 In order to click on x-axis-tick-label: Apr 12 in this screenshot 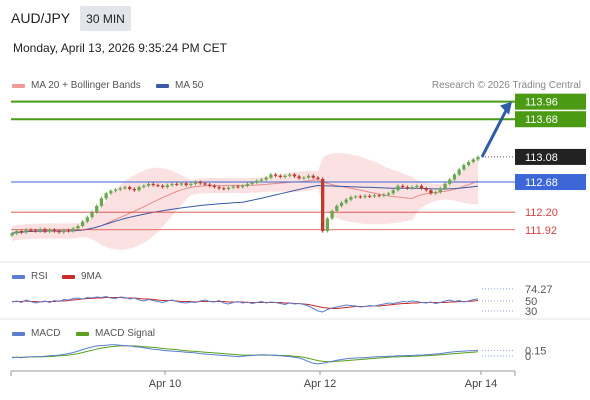, I will do `click(320, 384)`.